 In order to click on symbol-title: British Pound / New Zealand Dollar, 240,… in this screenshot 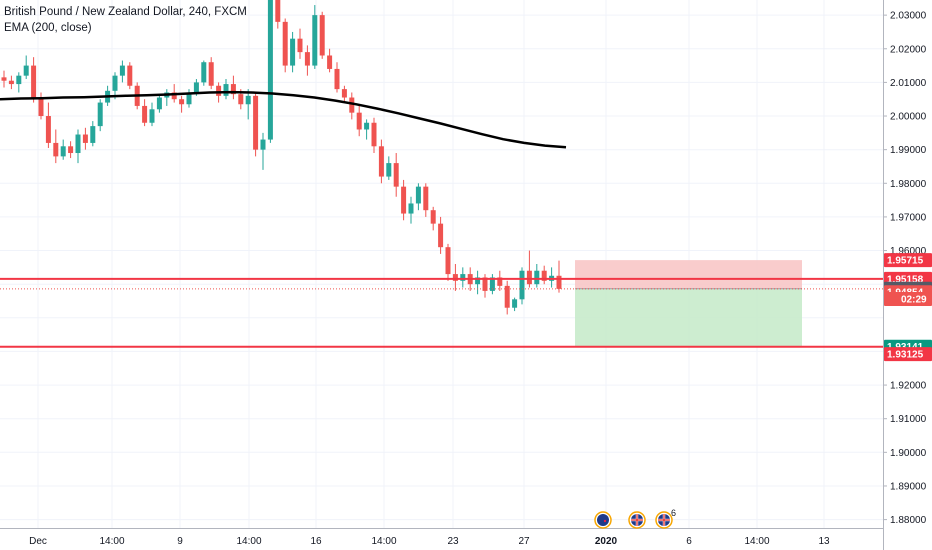, I will do `click(125, 12)`.